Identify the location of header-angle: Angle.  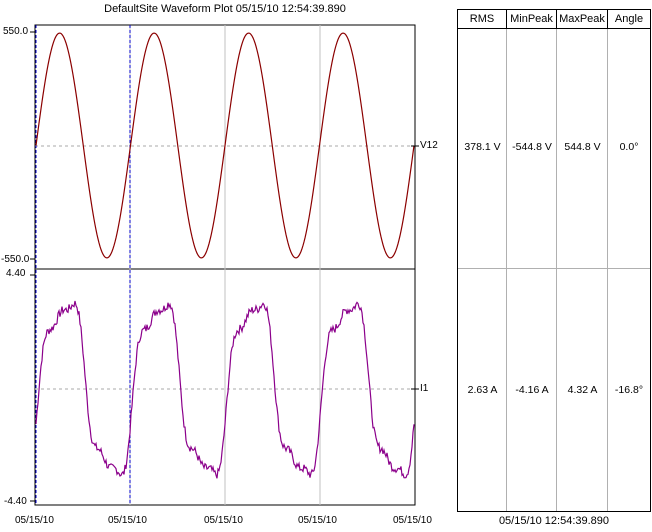
(629, 19).